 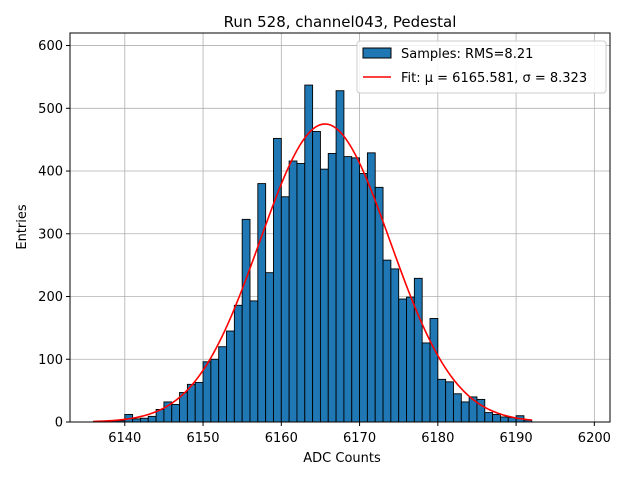 What do you see at coordinates (50, 297) in the screenshot?
I see `y-tick-label: 200` at bounding box center [50, 297].